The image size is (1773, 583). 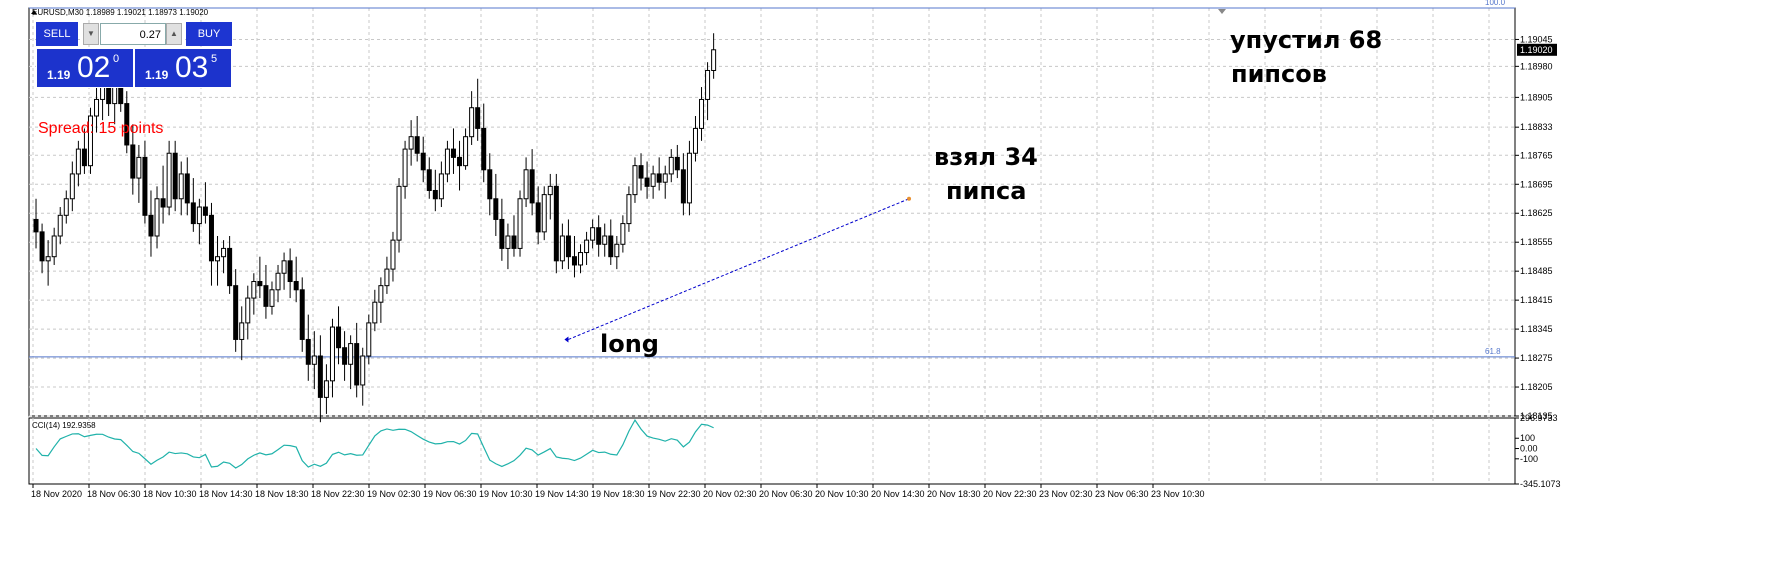 What do you see at coordinates (64, 425) in the screenshot?
I see `cci-label: CCI(14) 192.9358` at bounding box center [64, 425].